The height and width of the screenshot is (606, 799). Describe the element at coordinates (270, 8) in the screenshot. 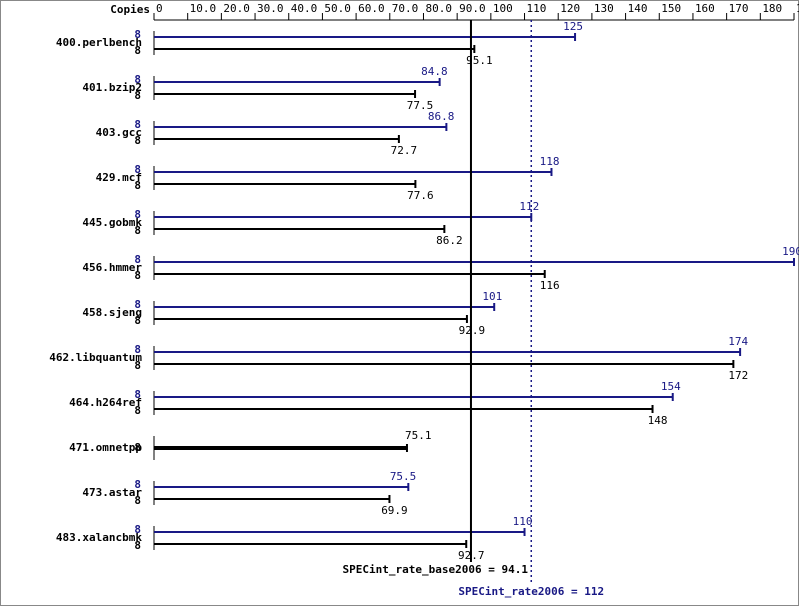

I see `x-tick-label: 30.0` at that location.